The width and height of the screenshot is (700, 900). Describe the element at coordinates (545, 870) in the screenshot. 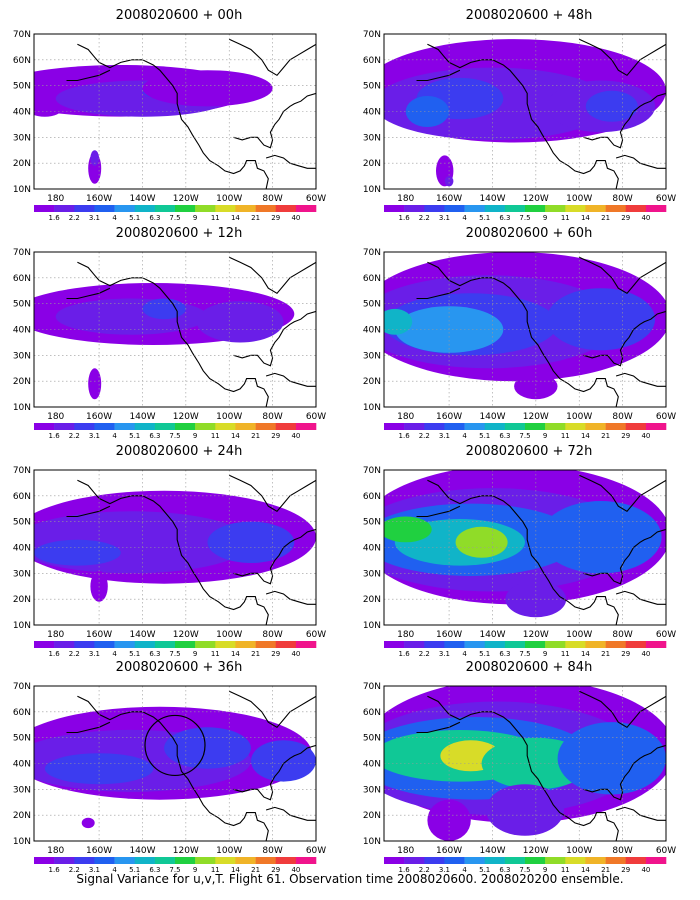

I see `colorbar-label: 9` at that location.